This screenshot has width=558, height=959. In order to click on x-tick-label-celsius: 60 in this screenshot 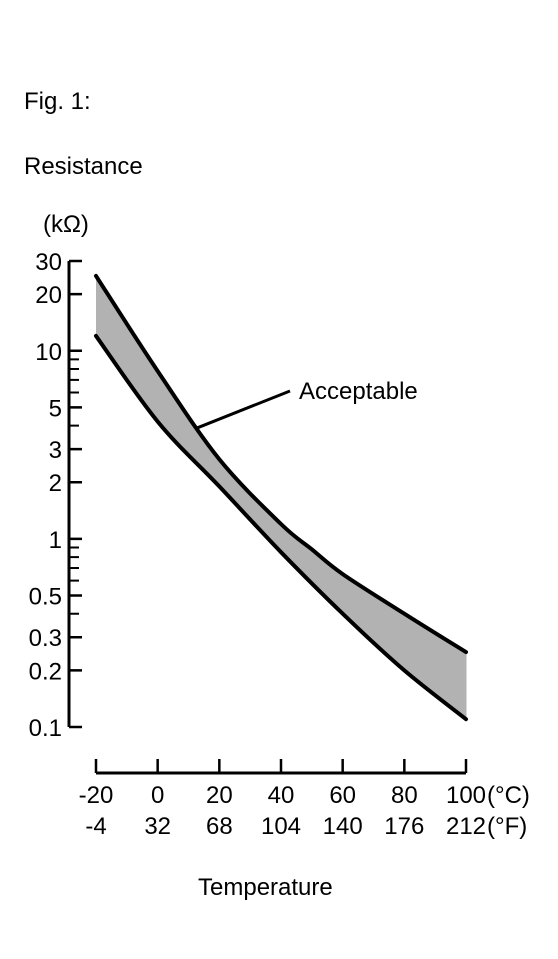, I will do `click(342, 795)`.